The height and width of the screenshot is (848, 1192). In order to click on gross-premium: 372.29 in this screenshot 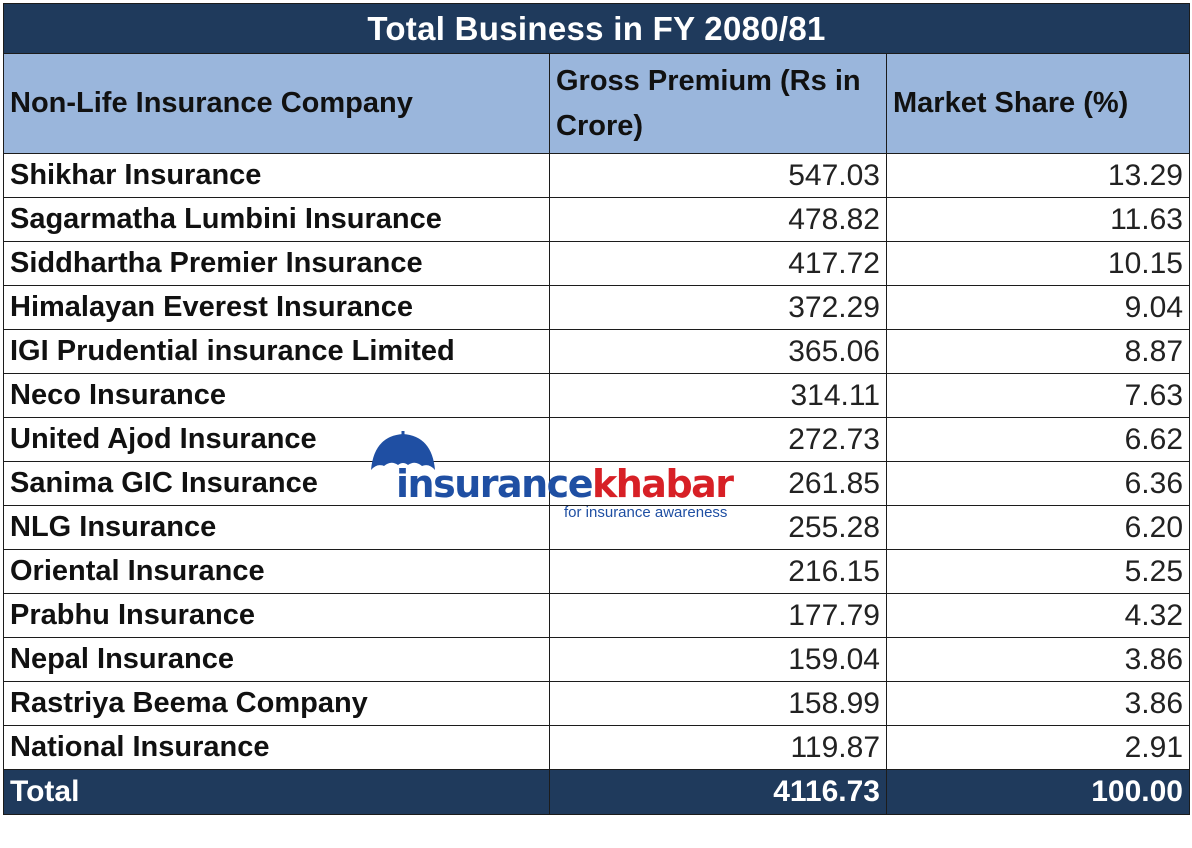, I will do `click(718, 307)`.